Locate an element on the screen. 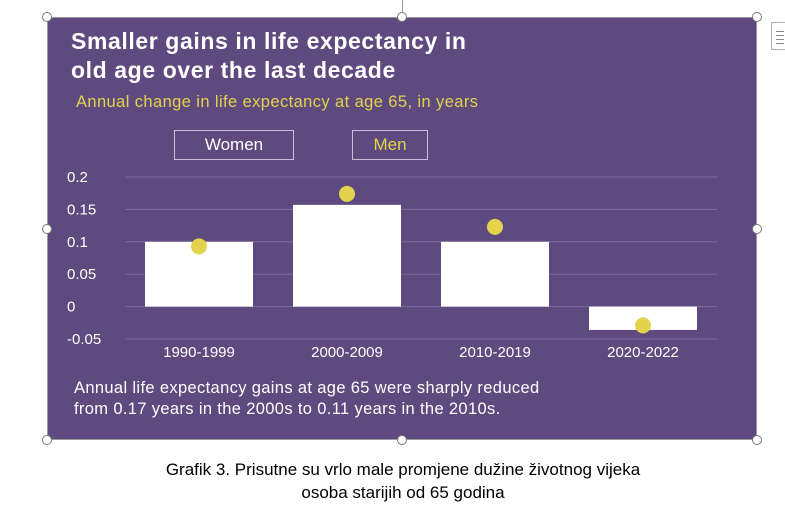 Image resolution: width=785 pixels, height=508 pixels. x-tick-label-2: 2010-2019 is located at coordinates (495, 352).